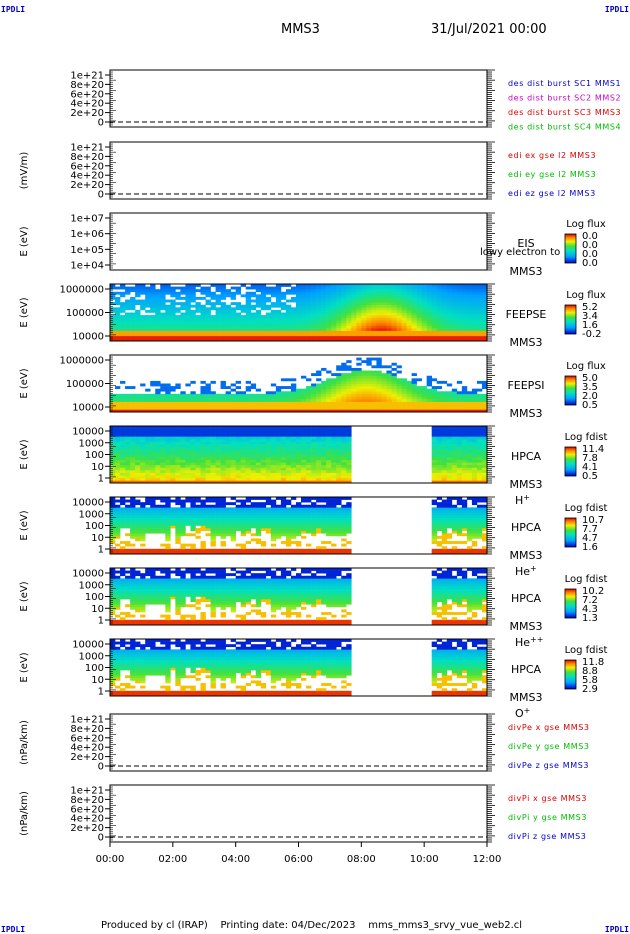 The height and width of the screenshot is (934, 630). I want to click on spacecraft-title: MMS3, so click(300, 29).